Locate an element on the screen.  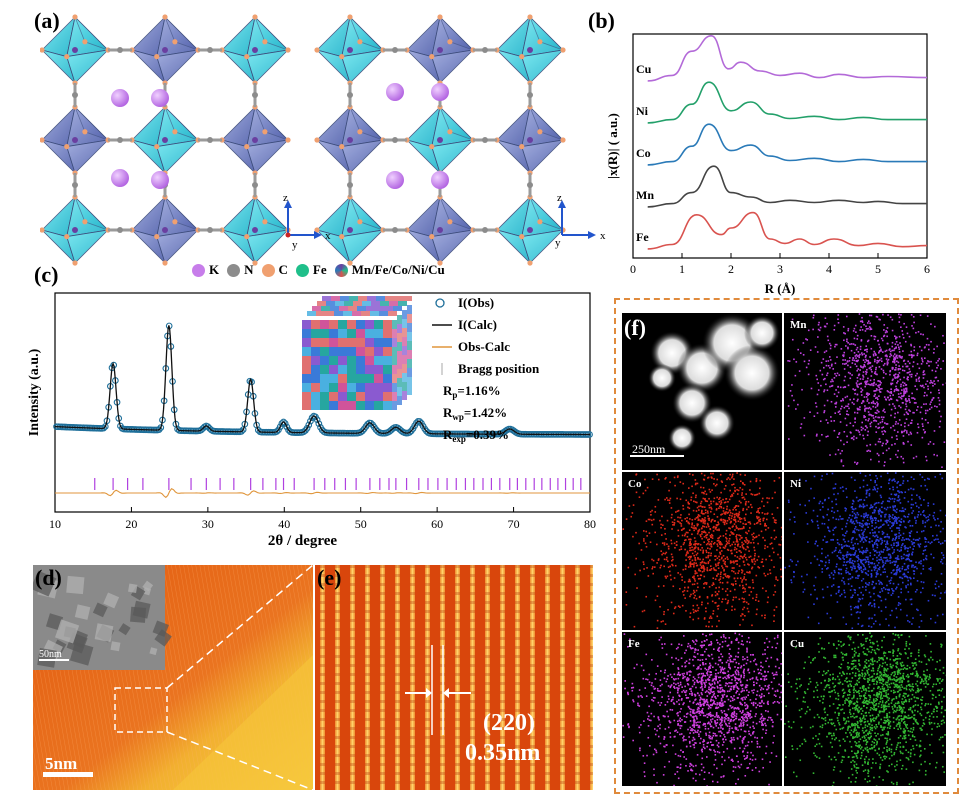
x-axis-label: 2θ / degree is located at coordinates (303, 541).